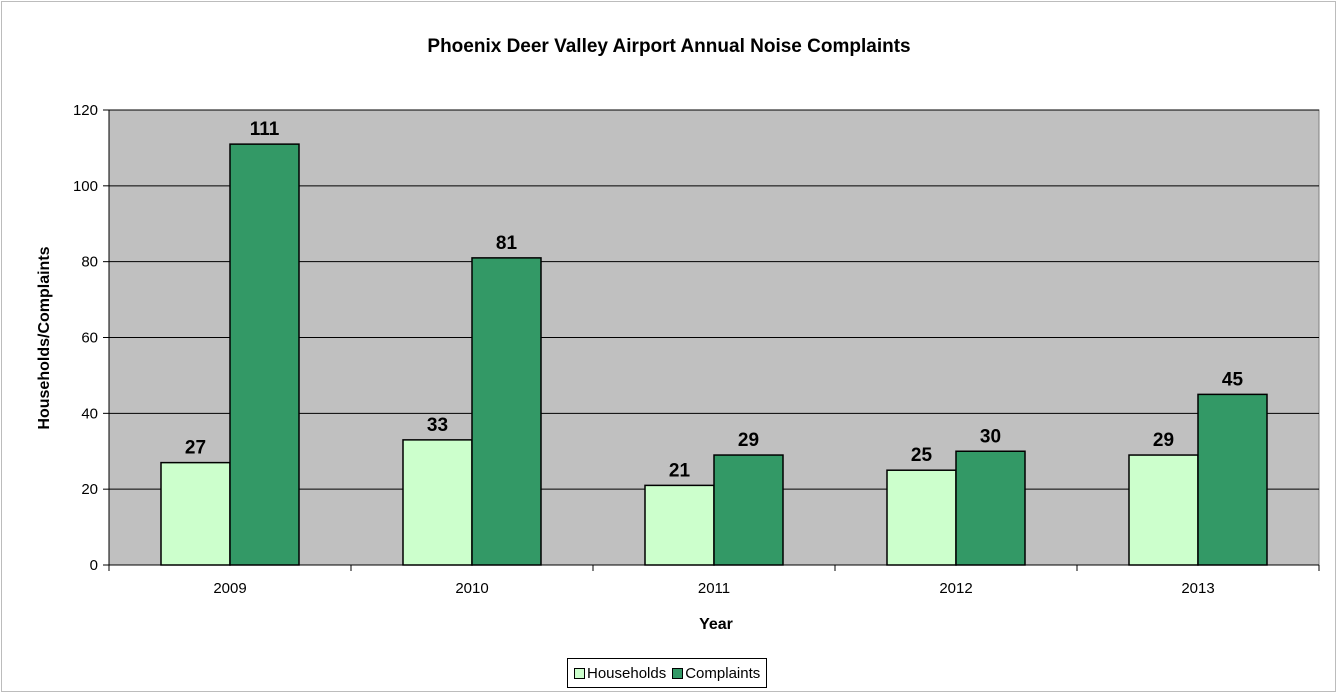  What do you see at coordinates (507, 243) in the screenshot?
I see `data-label-complaints: 81` at bounding box center [507, 243].